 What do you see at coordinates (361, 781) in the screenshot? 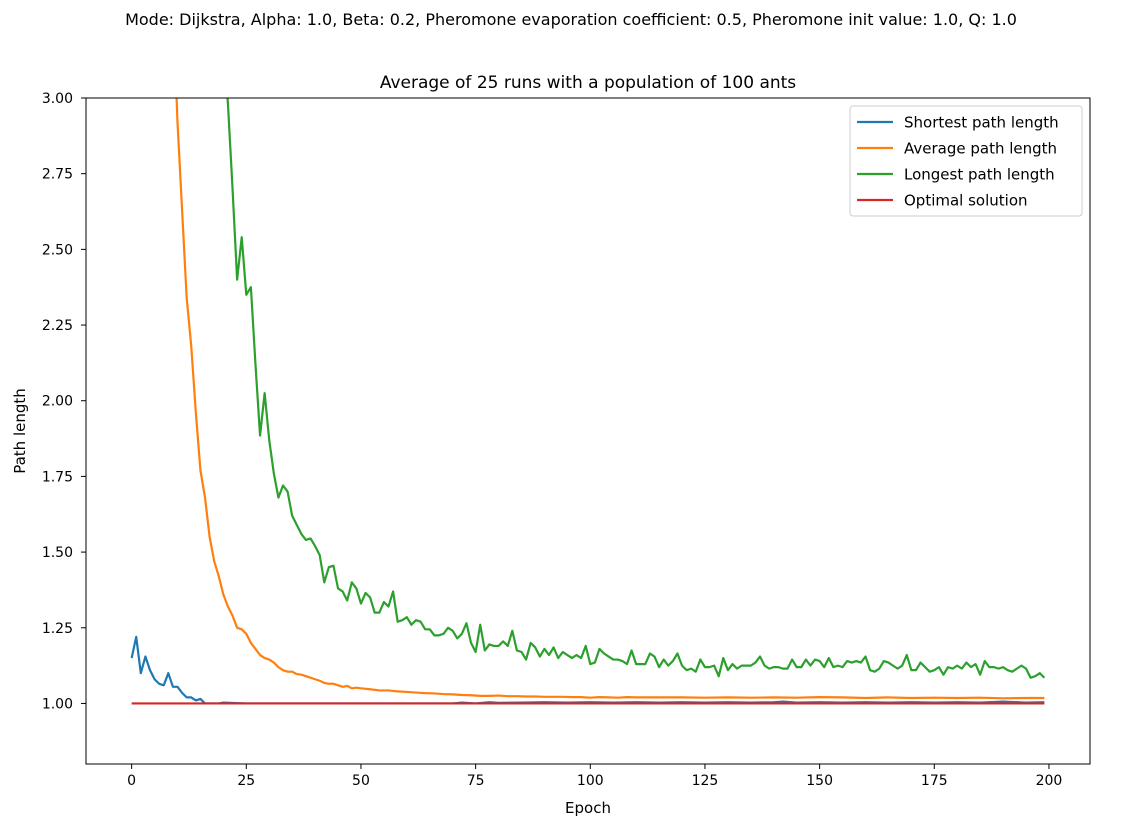
I see `x-tick-label: 50` at bounding box center [361, 781].